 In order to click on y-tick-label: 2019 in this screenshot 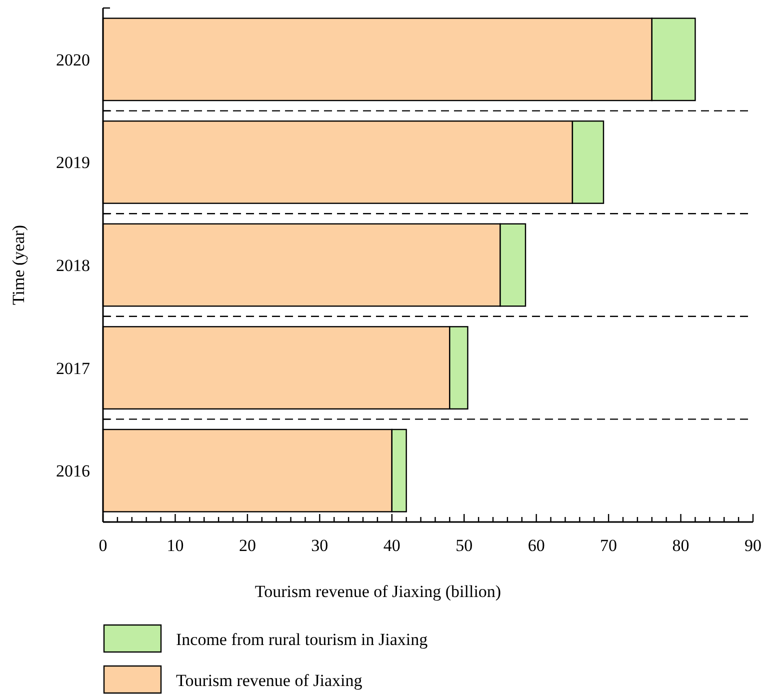, I will do `click(73, 162)`.